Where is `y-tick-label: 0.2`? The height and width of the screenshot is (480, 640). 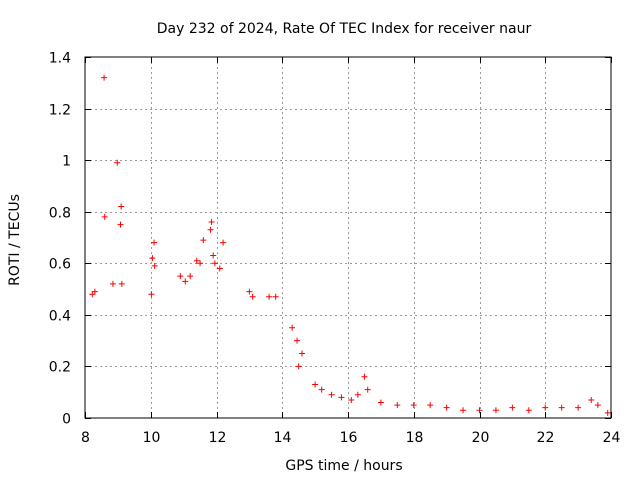 y-tick-label: 0.2 is located at coordinates (60, 368).